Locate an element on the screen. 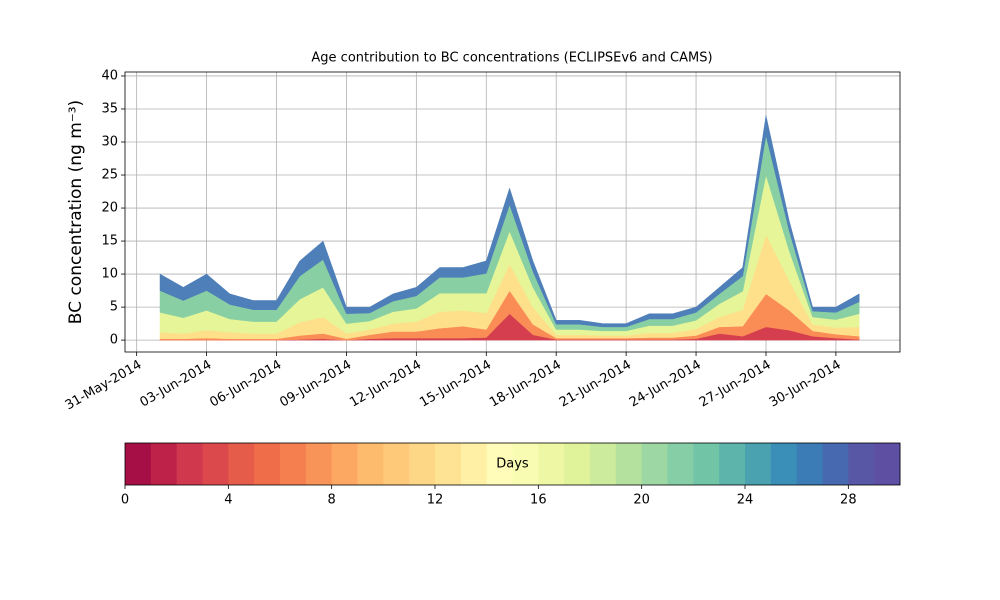  y-tick-label: 10 is located at coordinates (109, 274).